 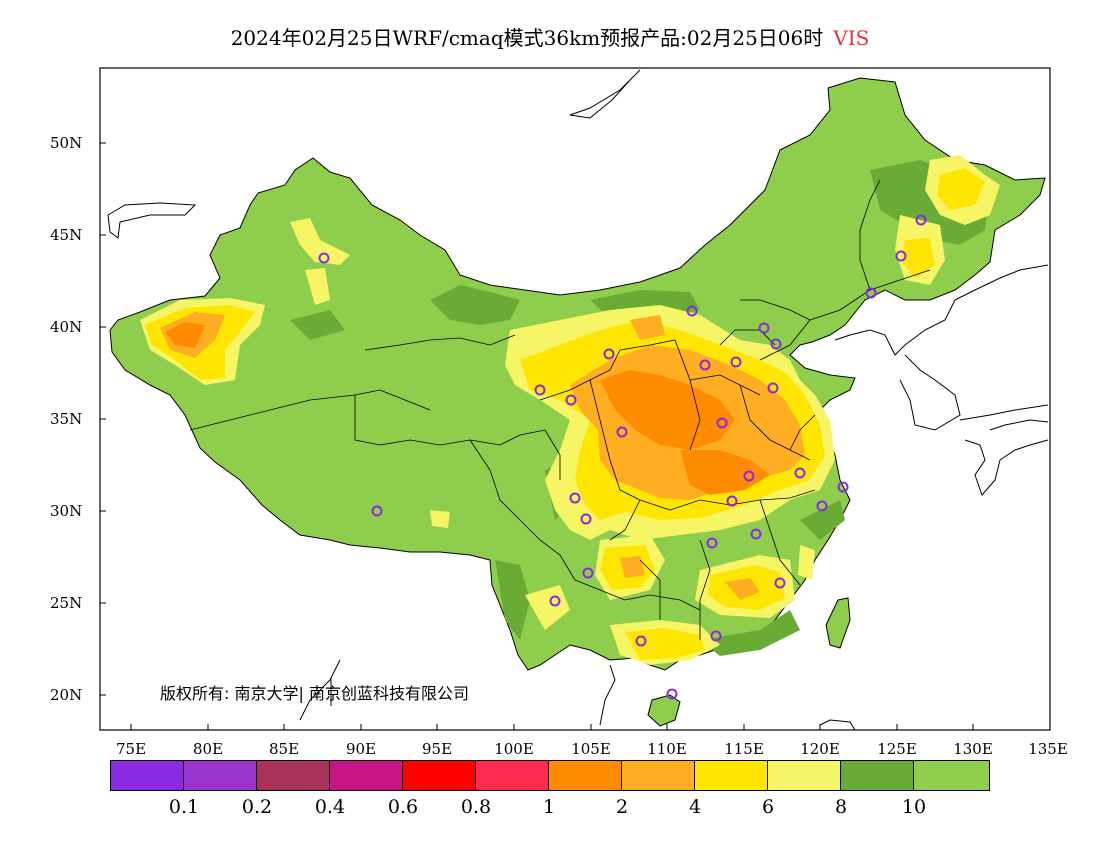 I want to click on legend-label: 0.6, so click(x=403, y=807).